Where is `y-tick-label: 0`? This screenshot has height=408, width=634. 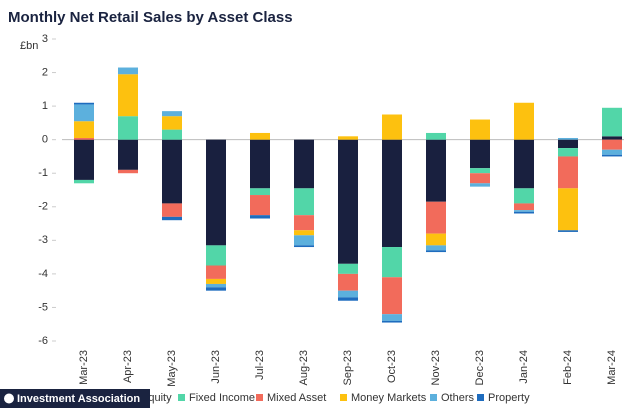
y-tick-label: 0 is located at coordinates (45, 140).